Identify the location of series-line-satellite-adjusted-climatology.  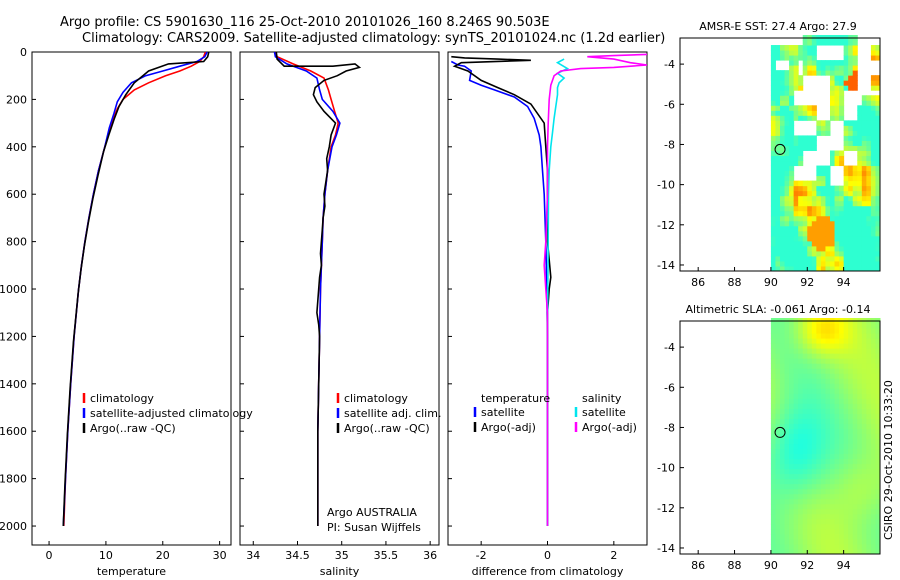
(135, 289).